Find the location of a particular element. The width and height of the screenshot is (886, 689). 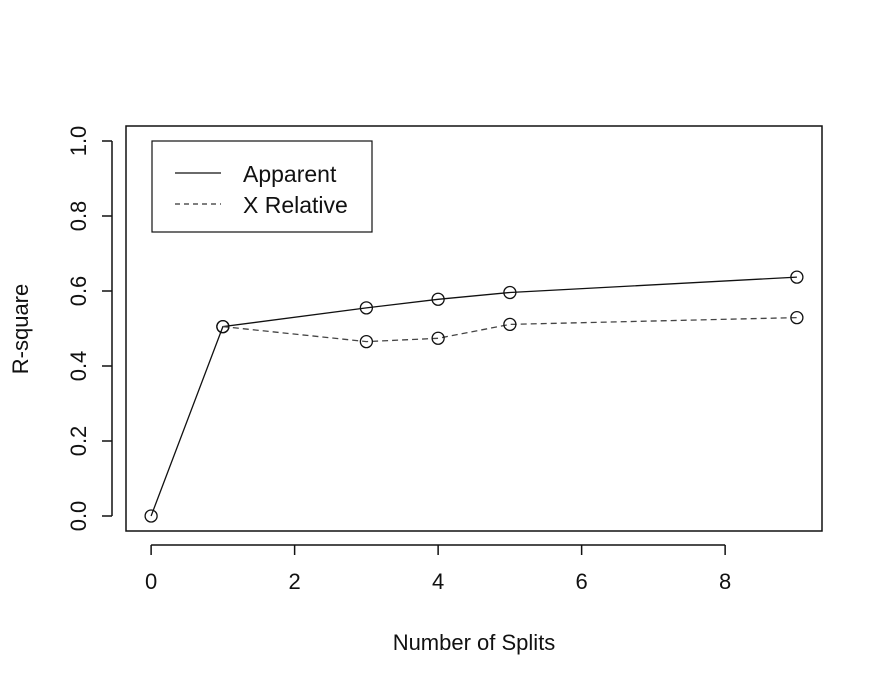

legend-box is located at coordinates (262, 186).